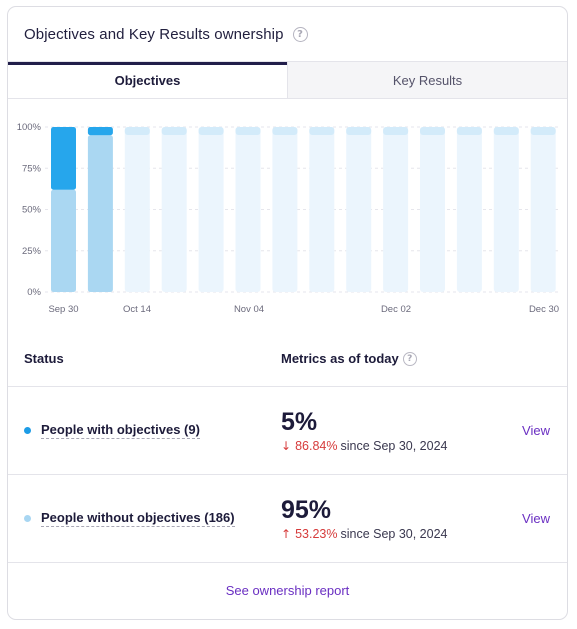  I want to click on y-tick-label: 50%, so click(32, 210).